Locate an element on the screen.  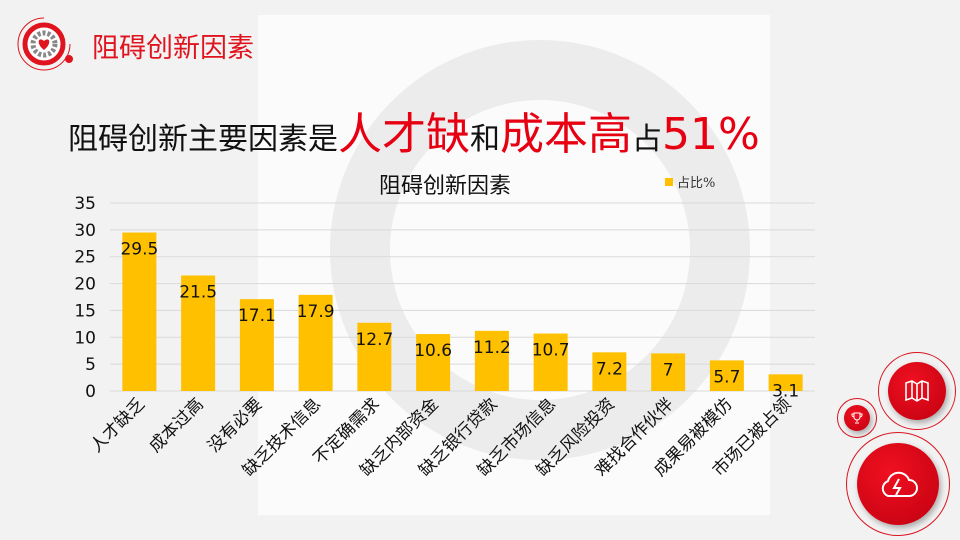
headline: 阻碍创新主要因素是人才缺和成本高占51% is located at coordinates (414, 130).